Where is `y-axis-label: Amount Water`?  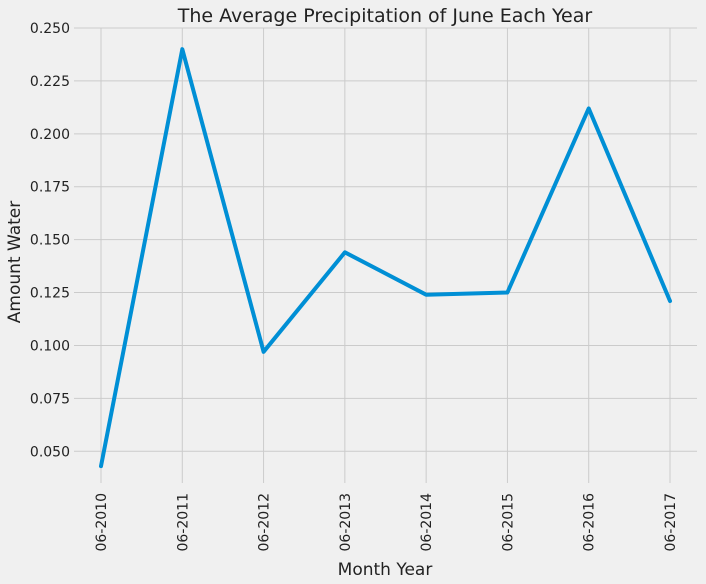
y-axis-label: Amount Water is located at coordinates (15, 262).